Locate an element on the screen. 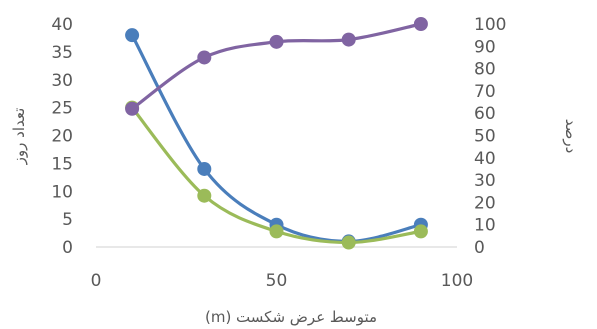 The height and width of the screenshot is (329, 597). x-tick-label: 0 is located at coordinates (96, 281).